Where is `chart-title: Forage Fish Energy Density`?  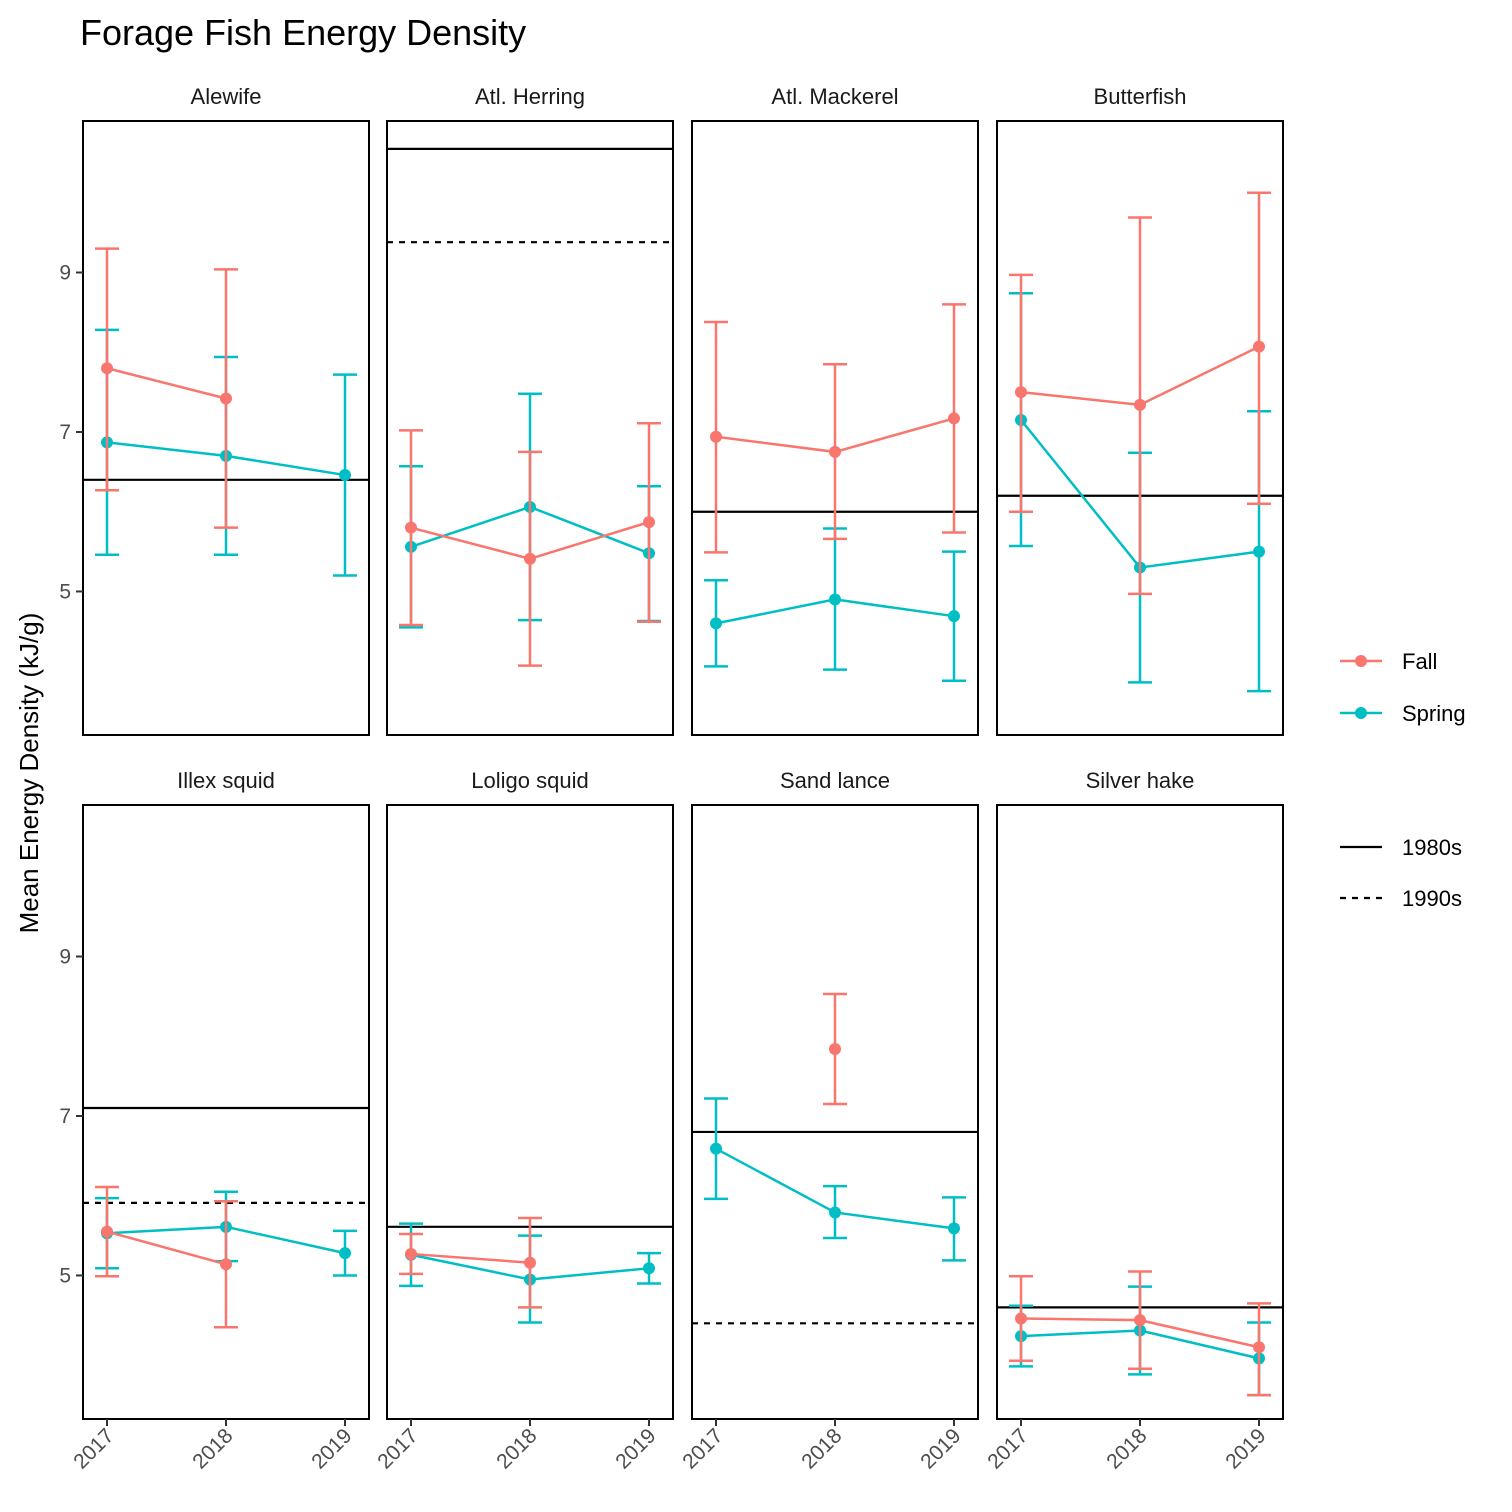
chart-title: Forage Fish Energy Density is located at coordinates (303, 32).